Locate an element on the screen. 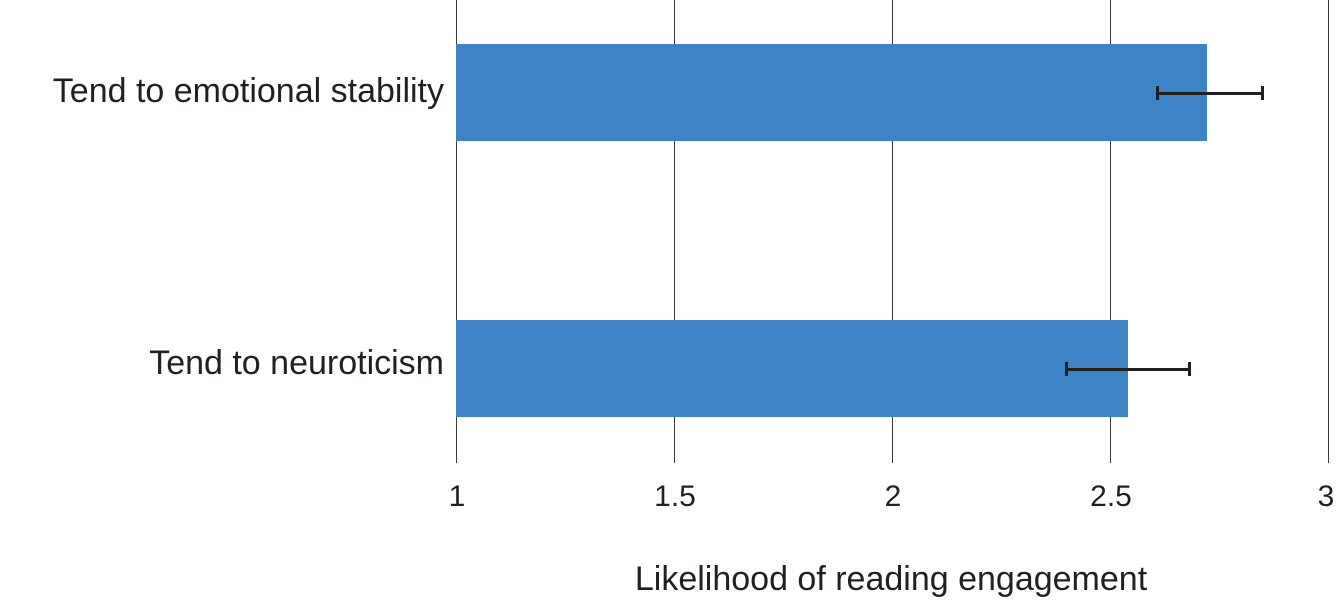 The width and height of the screenshot is (1336, 600). x-tick-label: 1.5 is located at coordinates (675, 496).